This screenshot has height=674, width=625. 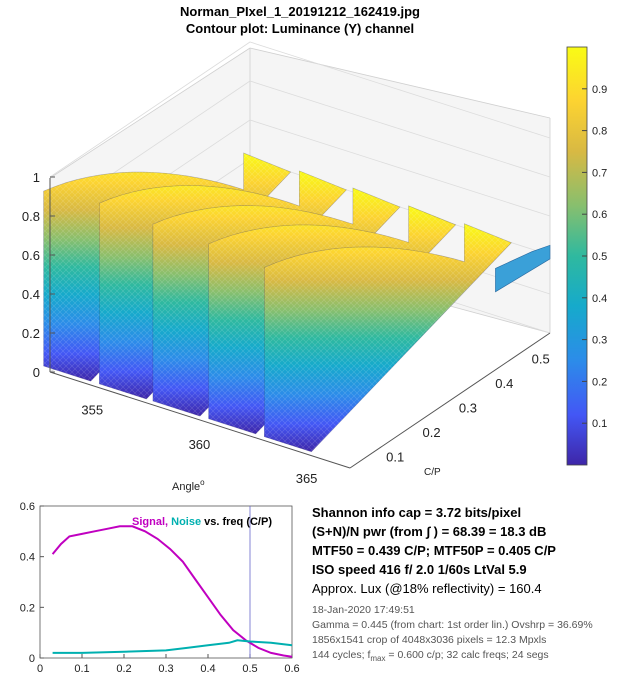 What do you see at coordinates (31, 216) in the screenshot?
I see `z-tick-label: 0.8` at bounding box center [31, 216].